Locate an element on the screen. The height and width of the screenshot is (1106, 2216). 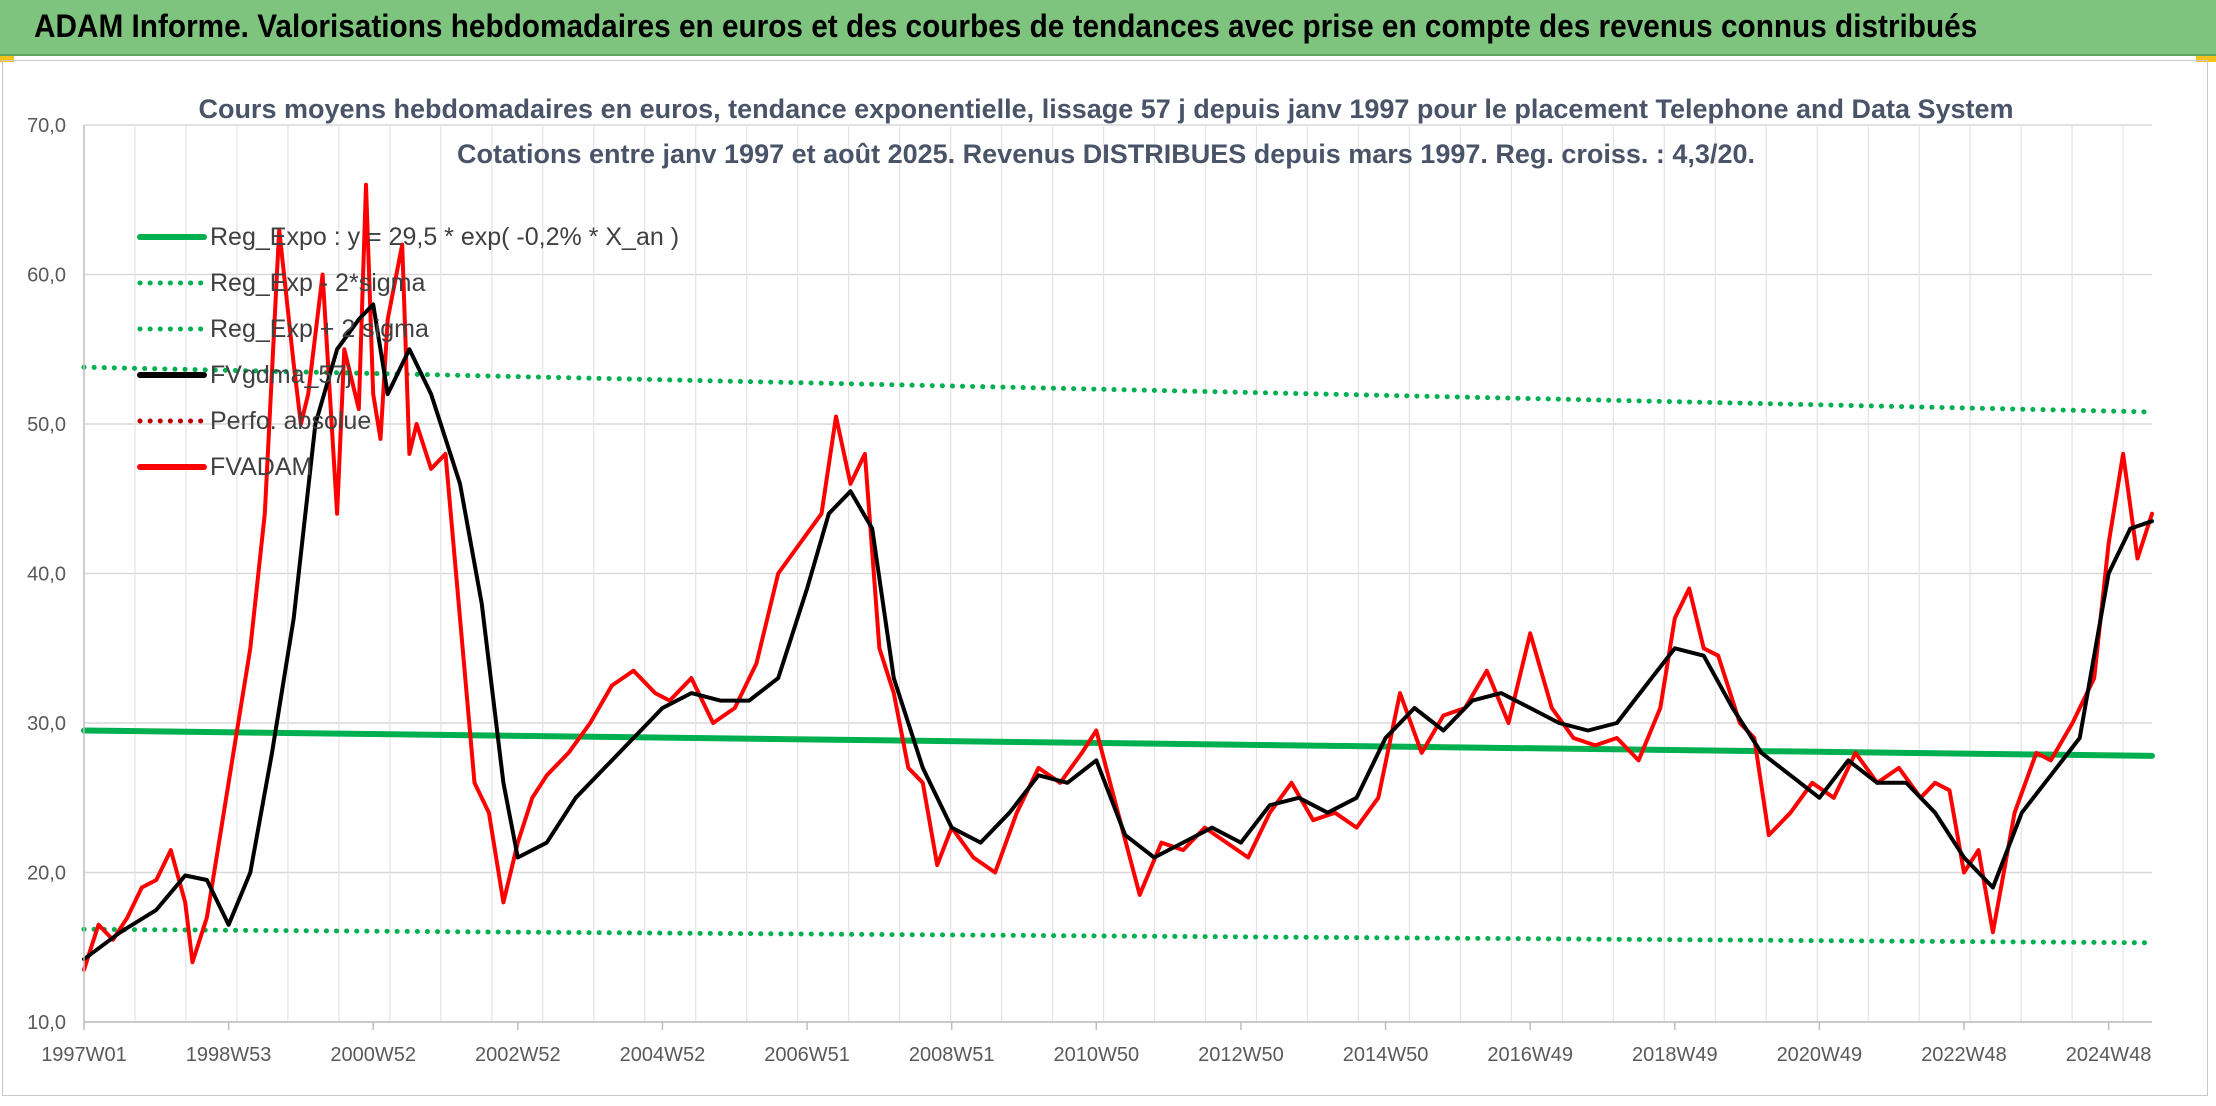
legend-label: Perfo. absolue is located at coordinates (290, 421).